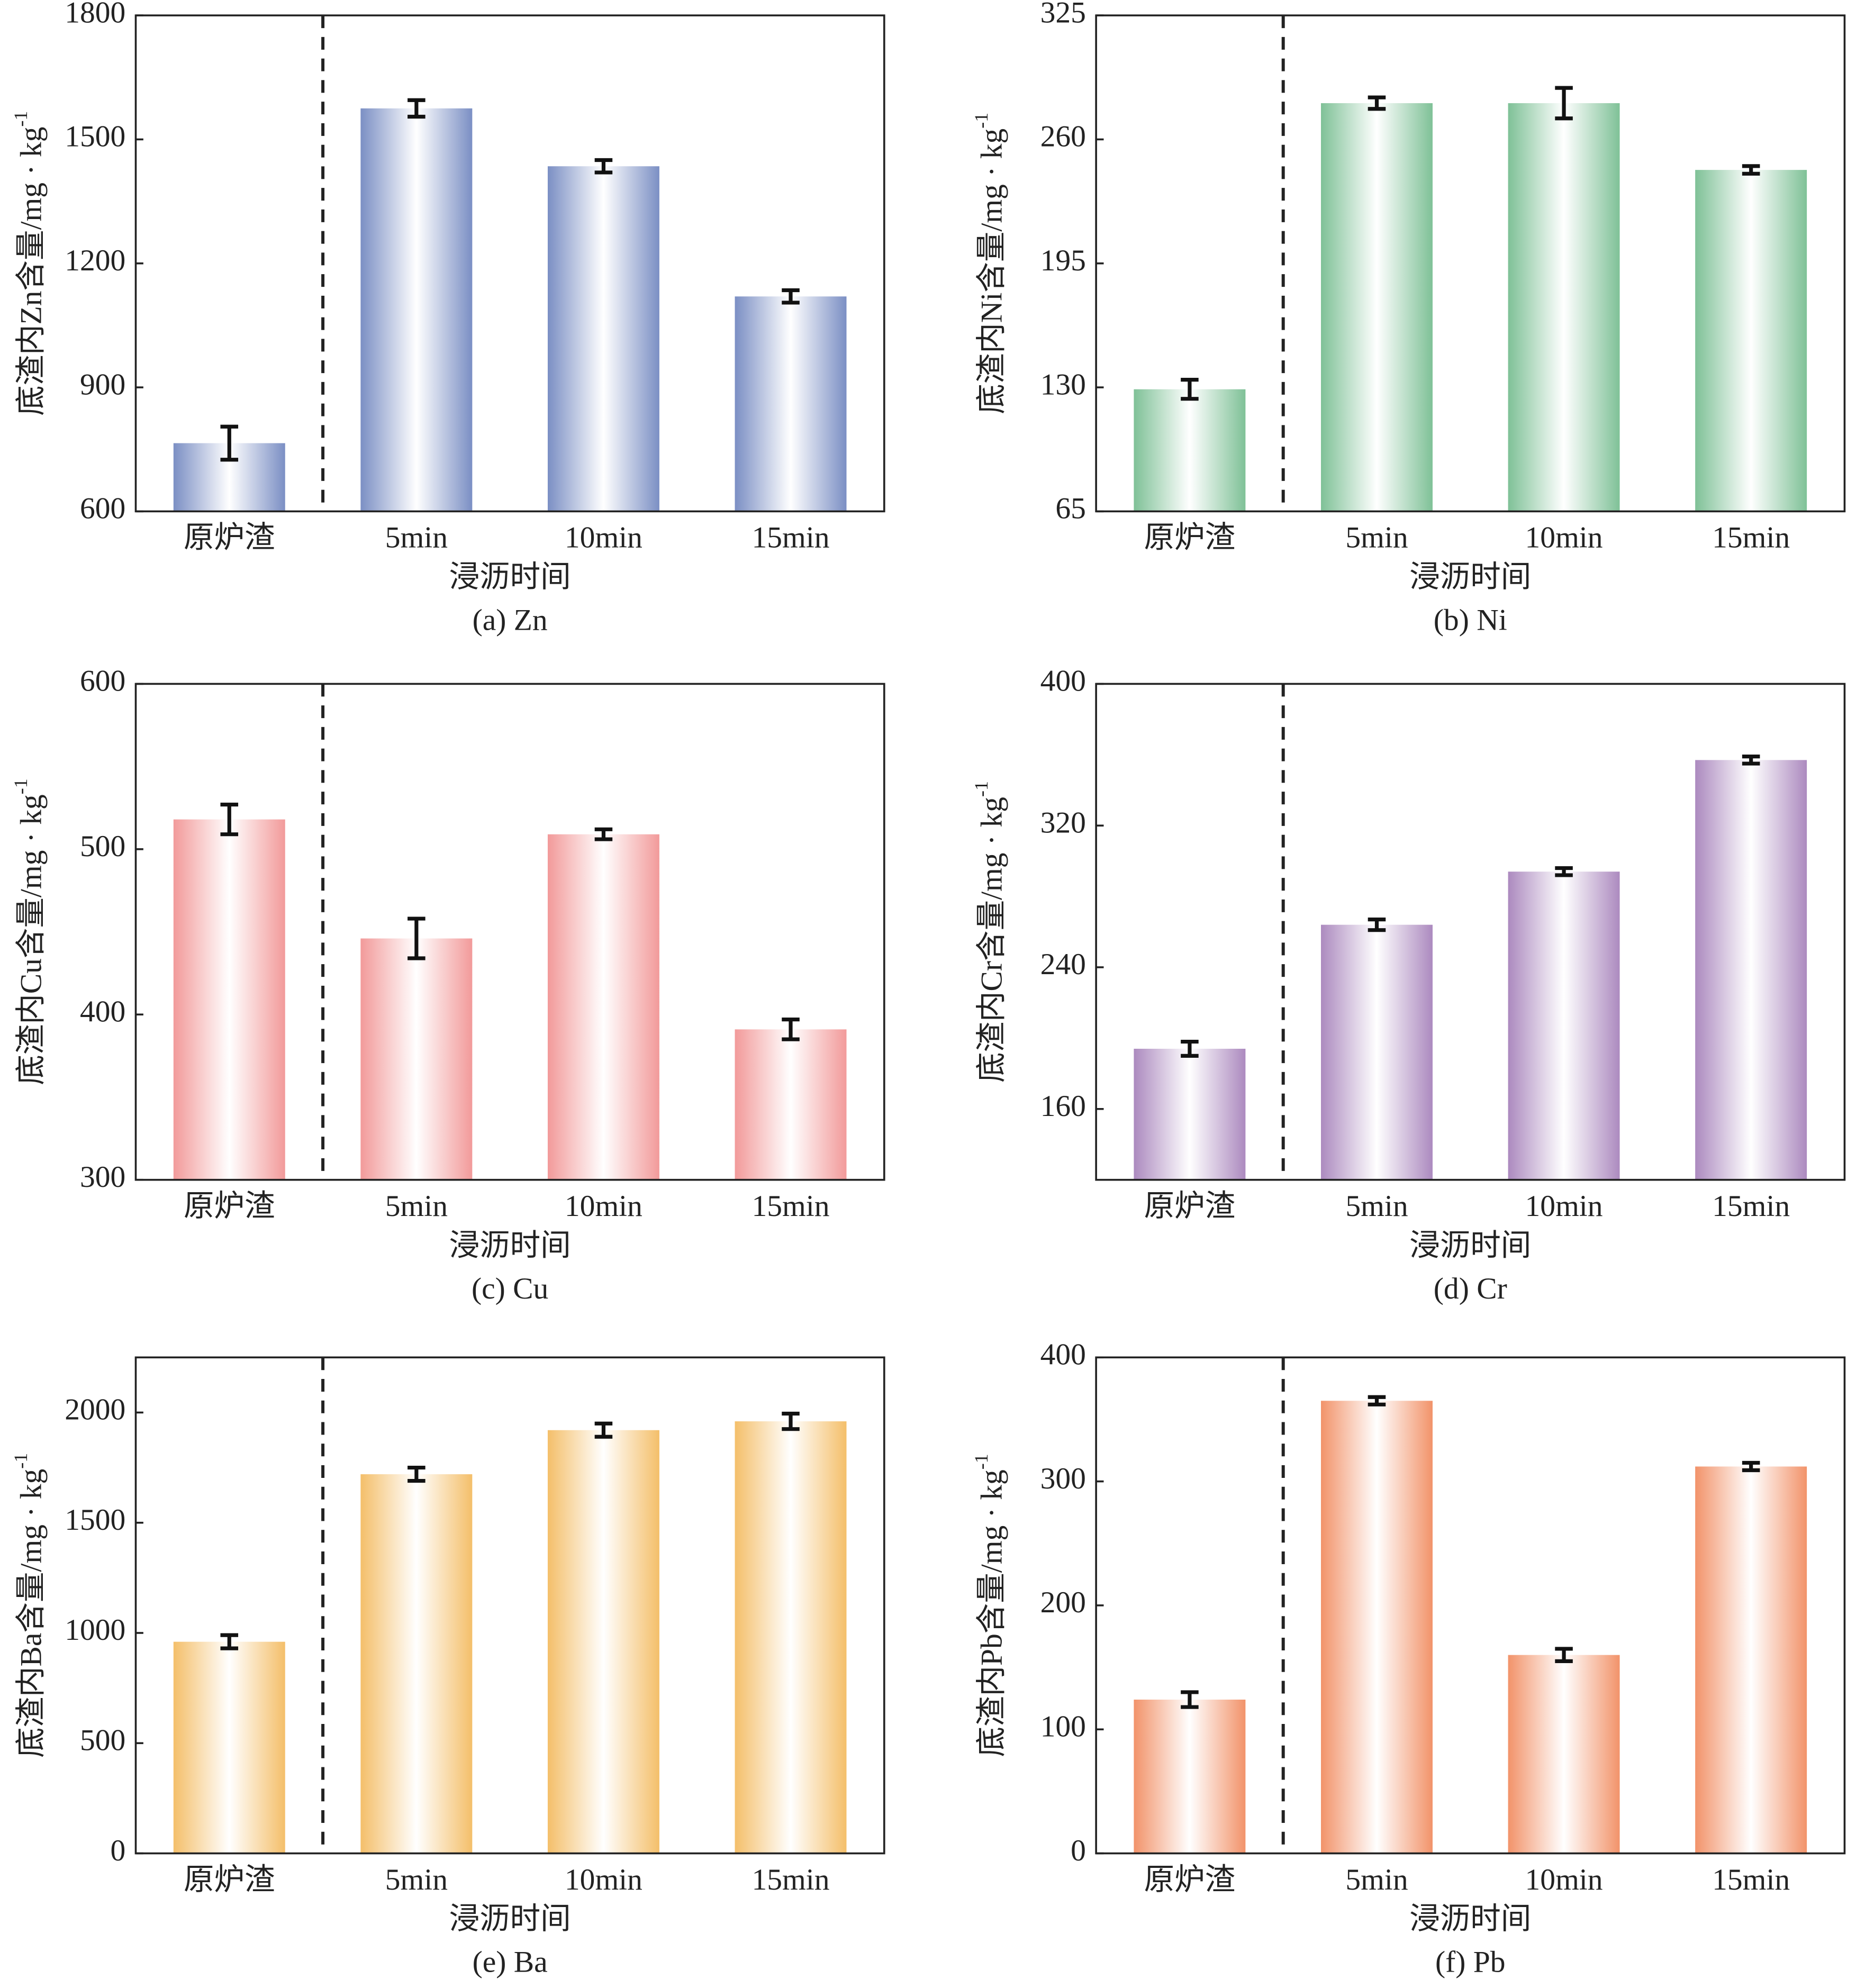 The width and height of the screenshot is (1856, 1988). Describe the element at coordinates (1070, 508) in the screenshot. I see `y-tick-label: 65` at that location.